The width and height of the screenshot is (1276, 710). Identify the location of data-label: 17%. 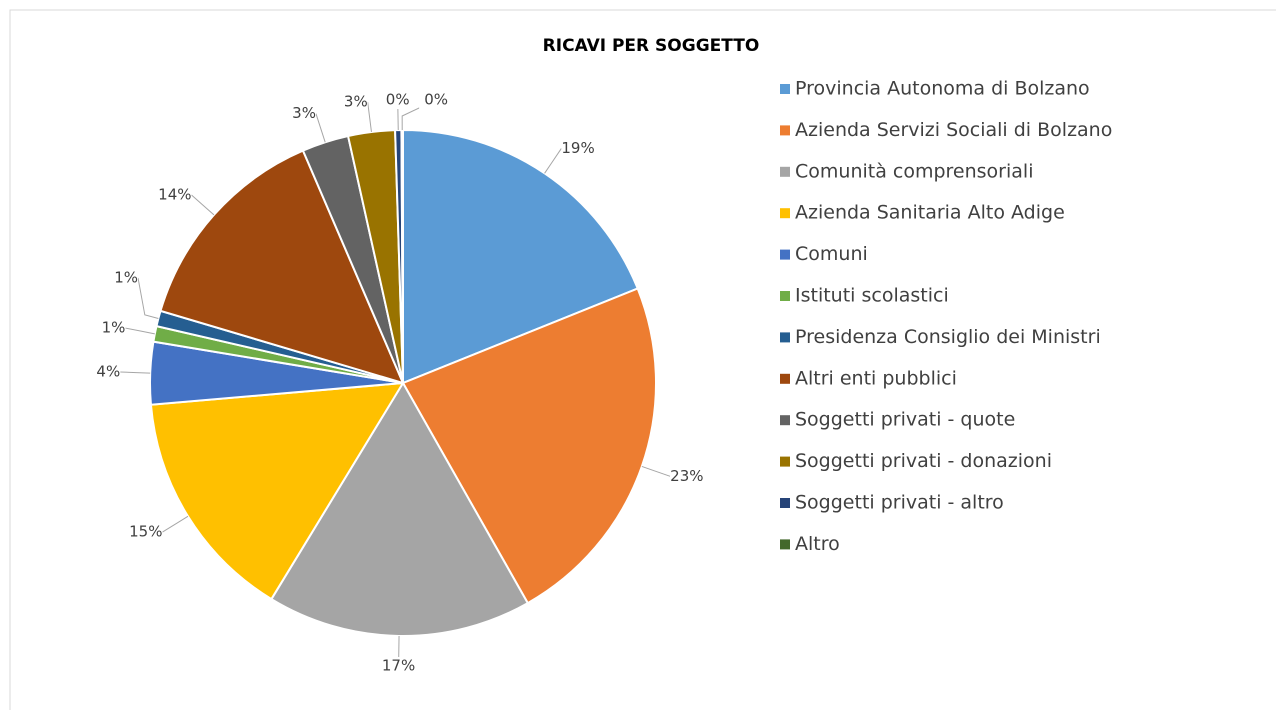
(398, 665).